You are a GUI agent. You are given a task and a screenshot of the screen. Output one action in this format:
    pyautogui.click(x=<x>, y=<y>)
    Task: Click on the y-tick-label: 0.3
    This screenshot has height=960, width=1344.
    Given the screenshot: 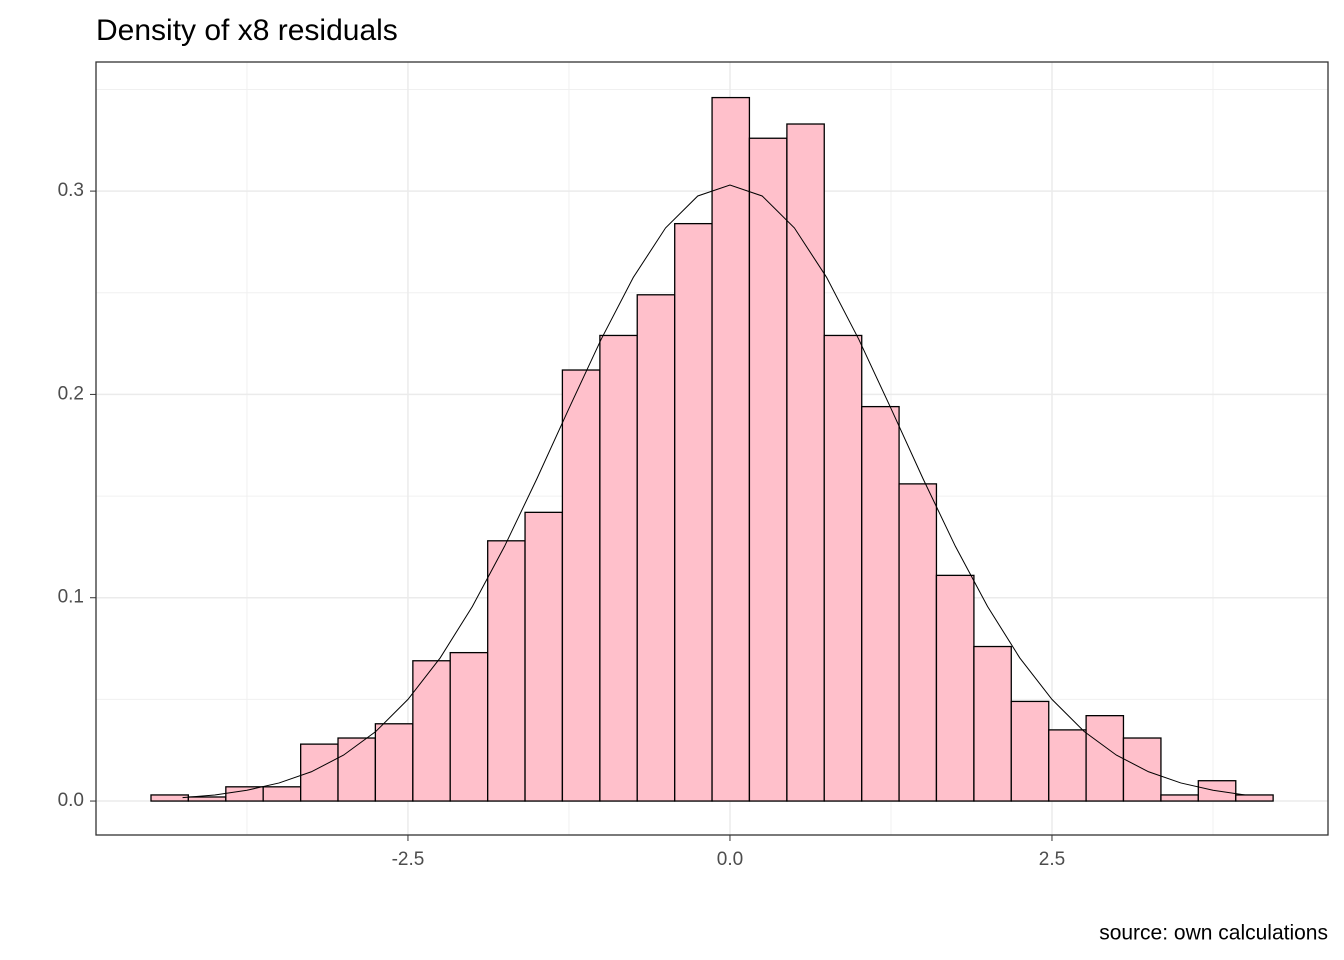 What is the action you would take?
    pyautogui.click(x=71, y=190)
    